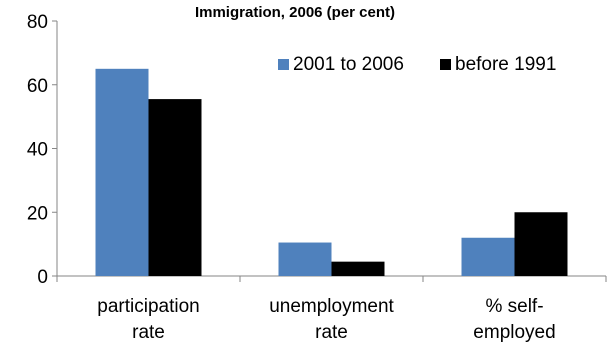 The image size is (613, 345). Describe the element at coordinates (37, 213) in the screenshot. I see `y-tick-label: 20` at that location.